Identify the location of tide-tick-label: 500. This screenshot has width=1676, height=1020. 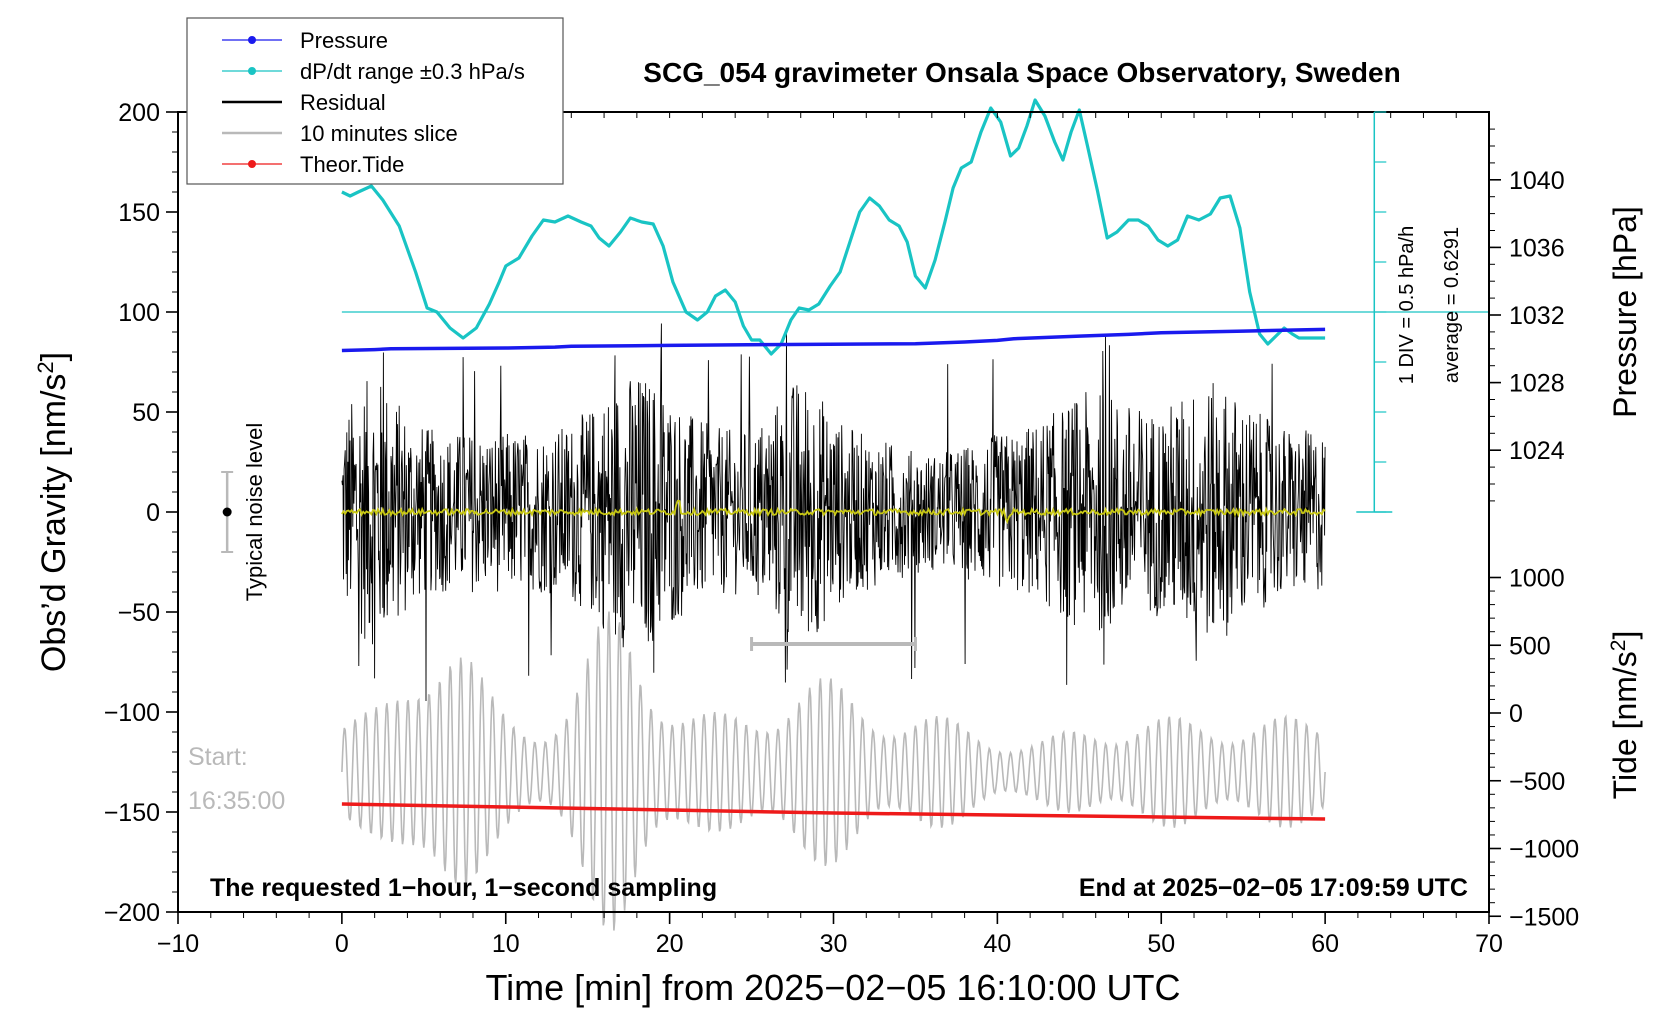
(1530, 646).